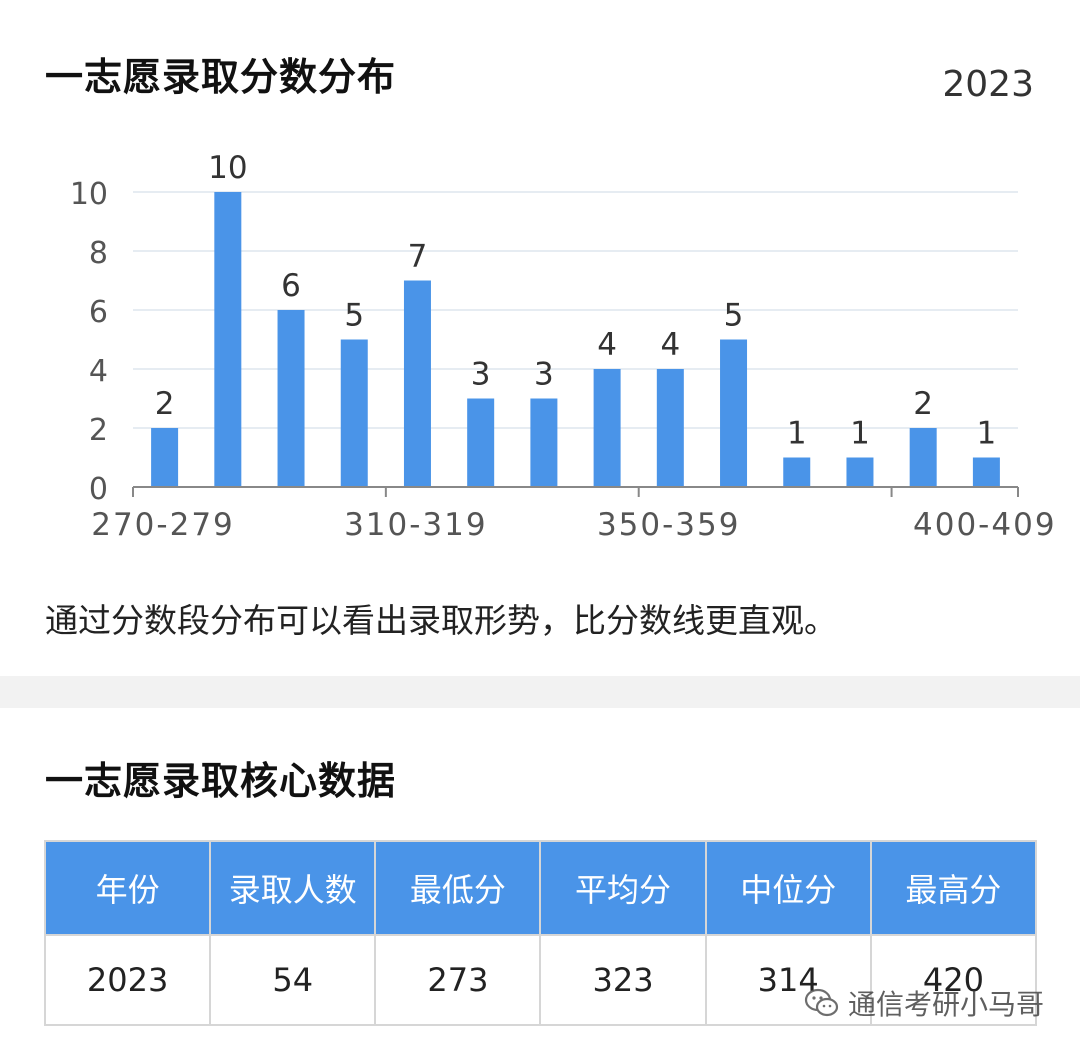  What do you see at coordinates (416, 525) in the screenshot?
I see `x-tick-label: 310-319` at bounding box center [416, 525].